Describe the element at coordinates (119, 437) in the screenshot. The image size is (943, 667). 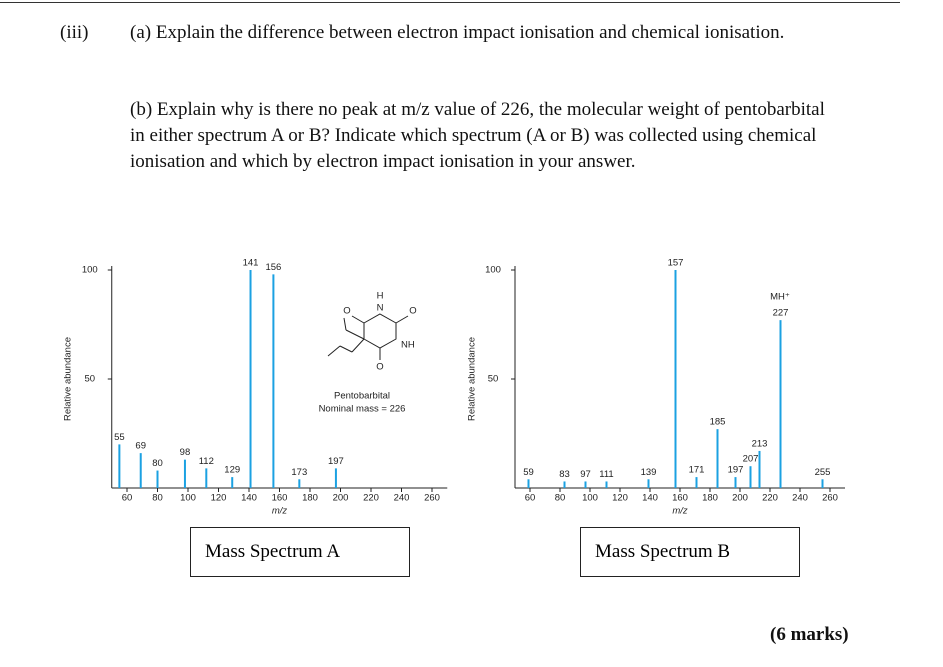
I see `peak-label: 55` at that location.